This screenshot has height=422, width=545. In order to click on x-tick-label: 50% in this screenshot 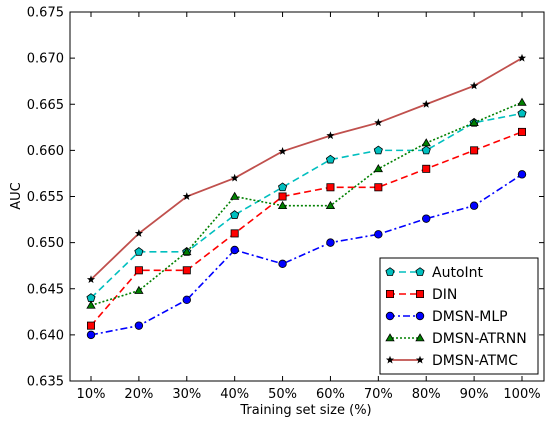, I will do `click(282, 394)`.